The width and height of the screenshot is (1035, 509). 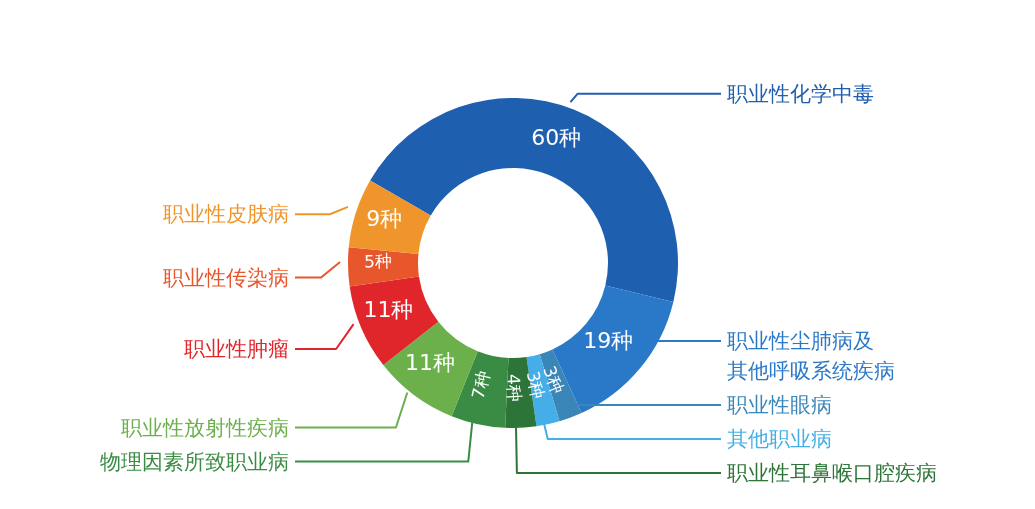 I want to click on slice-label: 职业性眼病, so click(x=779, y=405).